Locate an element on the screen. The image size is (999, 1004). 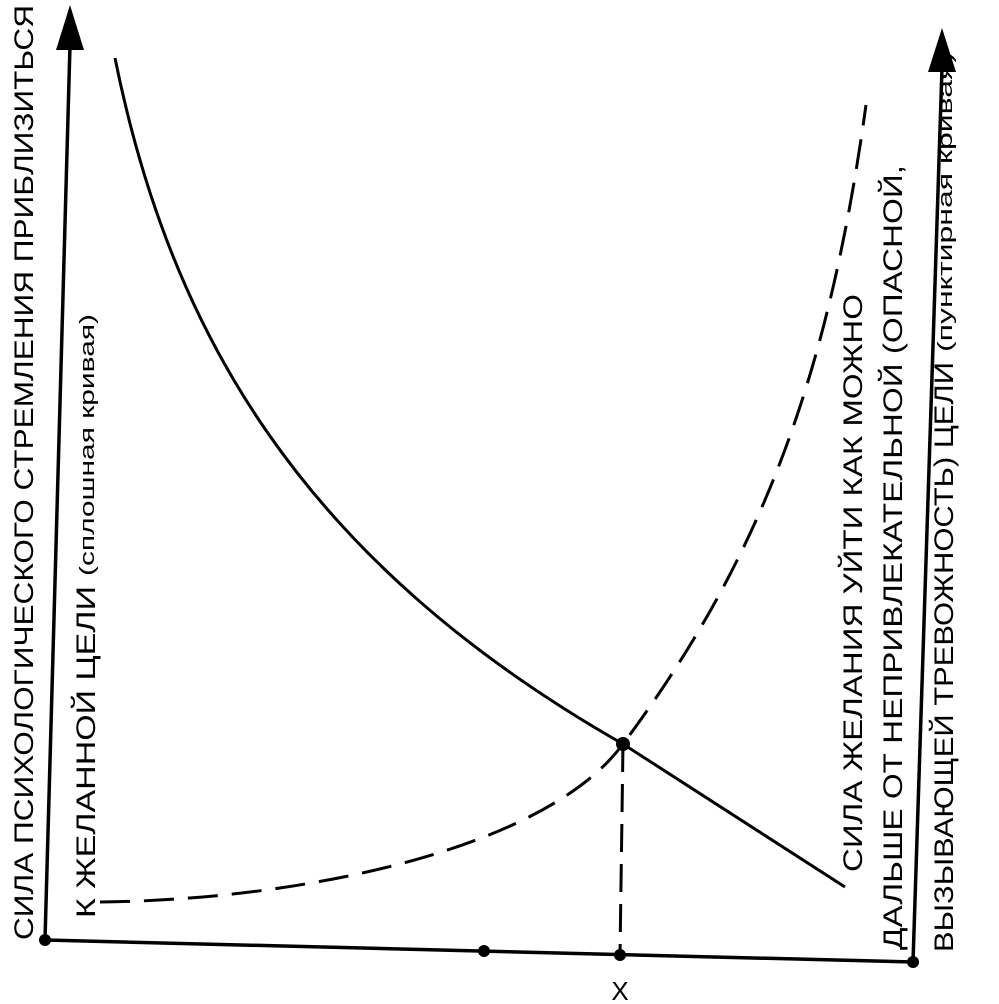
right-axis-arrow-icon is located at coordinates (942, 50).